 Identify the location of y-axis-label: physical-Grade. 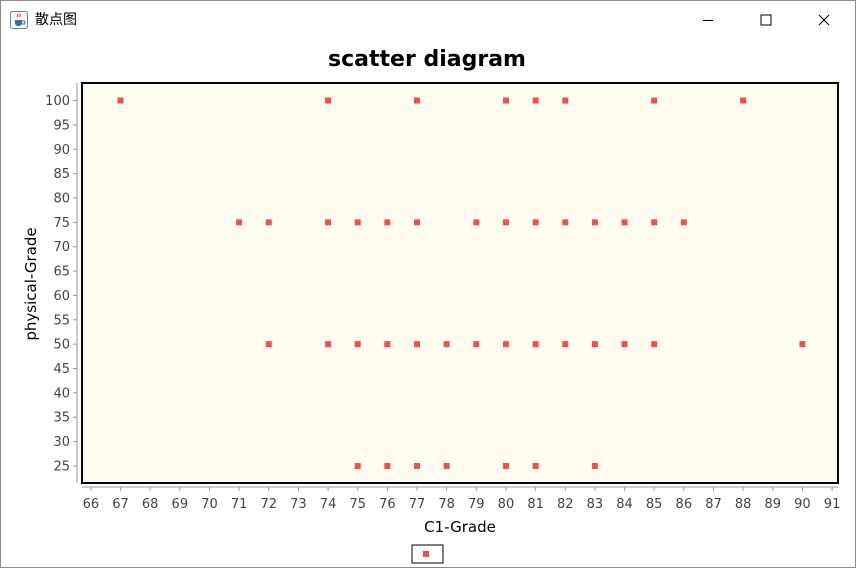
(31, 283).